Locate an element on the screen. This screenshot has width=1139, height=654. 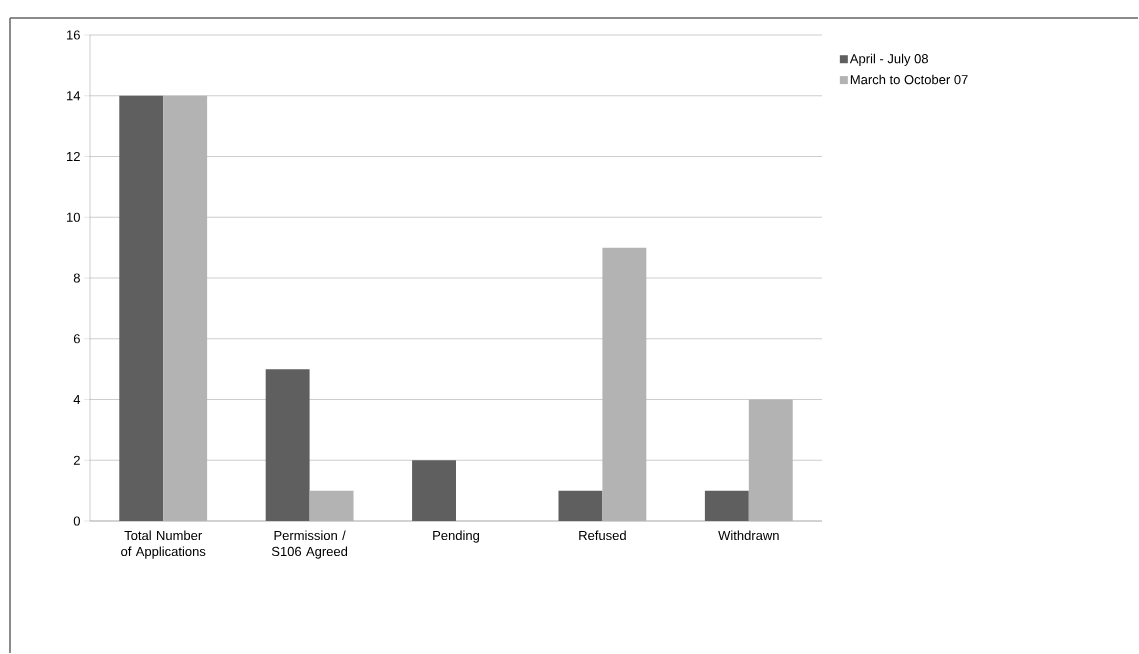
x-tick-label: Permission / S106 Agreed is located at coordinates (309, 544).